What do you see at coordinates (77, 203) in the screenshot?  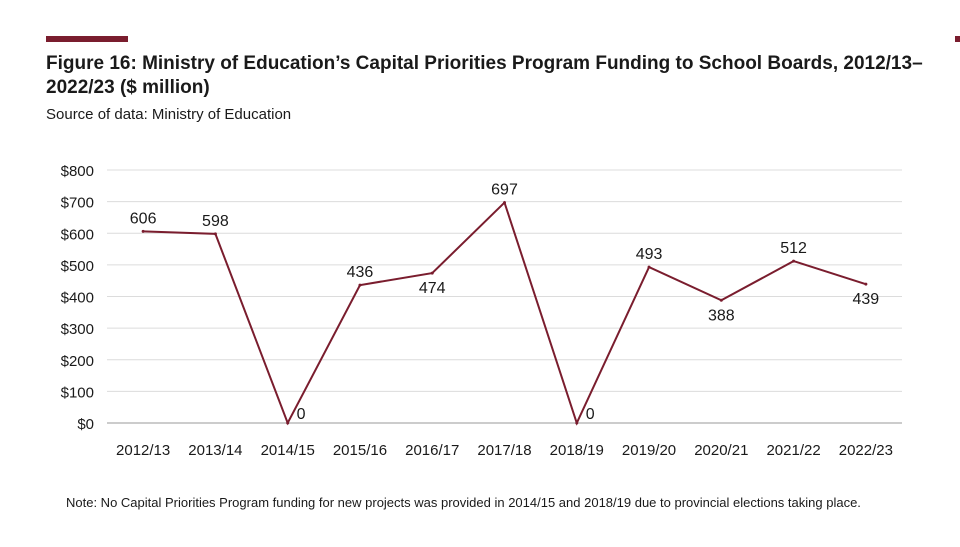 I see `y-tick-label: $700` at bounding box center [77, 203].